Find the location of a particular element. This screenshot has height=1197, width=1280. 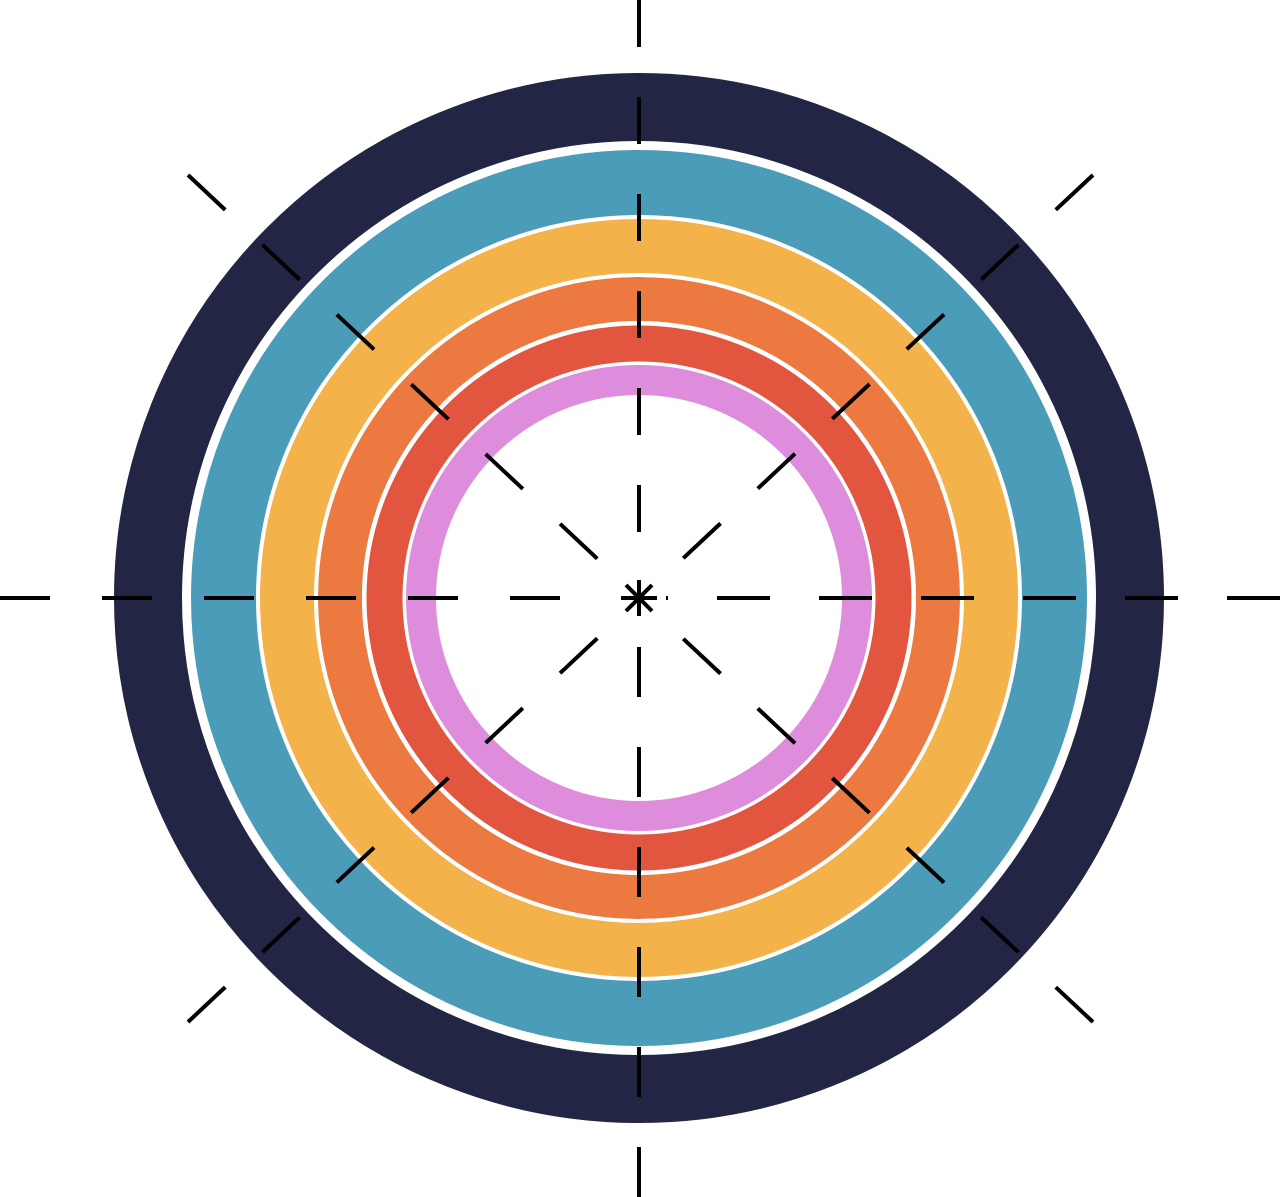

ring-separator is located at coordinates (639, 598).